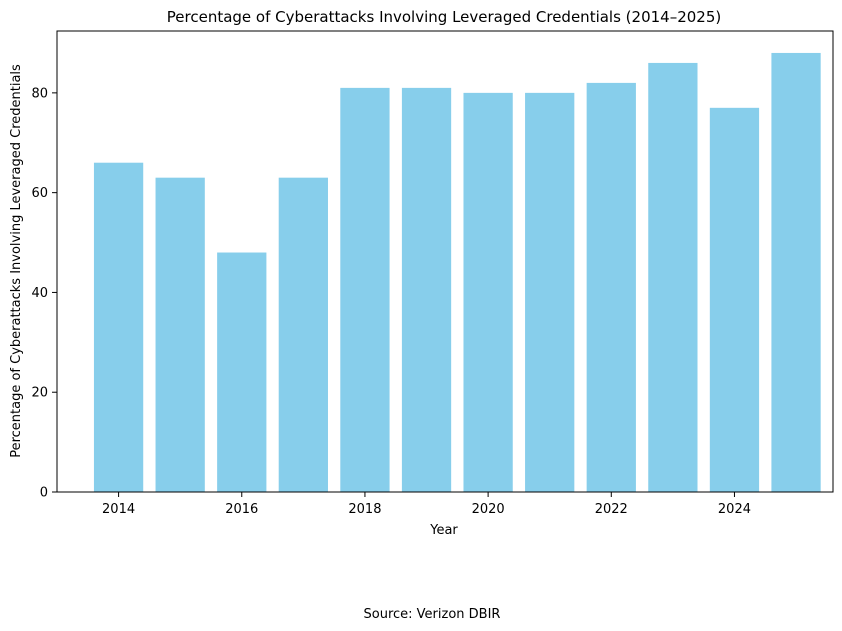  Describe the element at coordinates (39, 93) in the screenshot. I see `y-tick-label-80: 80` at that location.